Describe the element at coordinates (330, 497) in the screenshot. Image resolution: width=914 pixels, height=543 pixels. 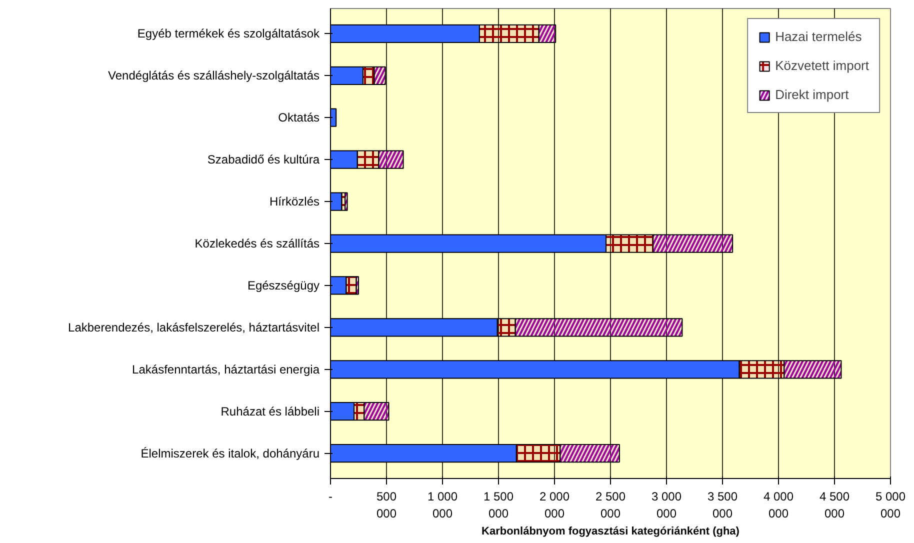
I see `x-tick-label: -` at that location.